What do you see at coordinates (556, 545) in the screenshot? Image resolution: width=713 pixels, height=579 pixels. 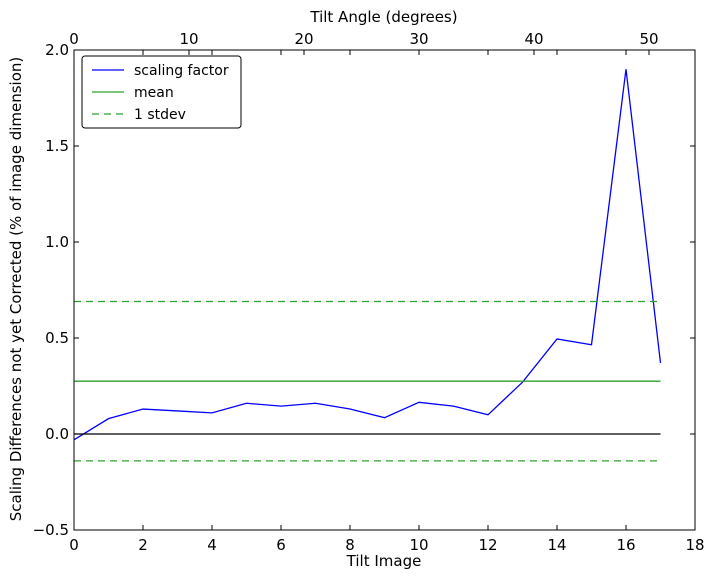 I see `x-tick-label: 14` at bounding box center [556, 545].